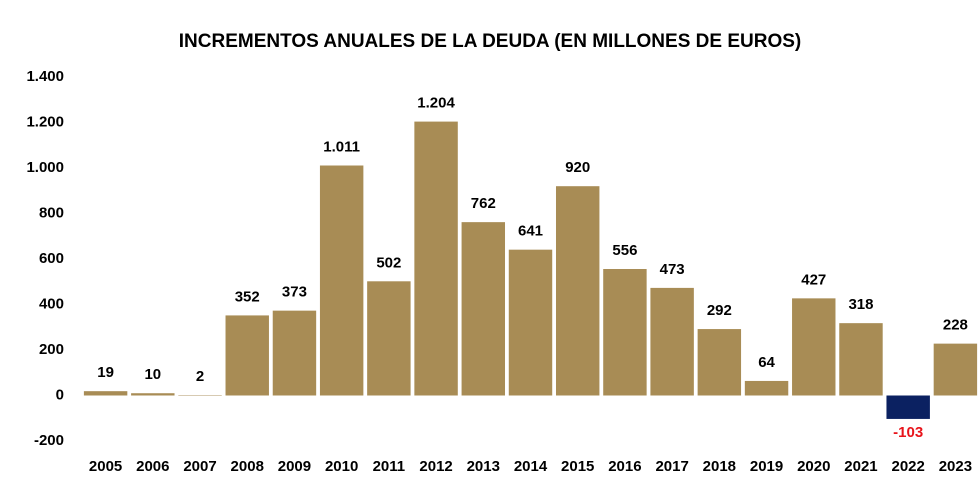 The image size is (979, 481). Describe the element at coordinates (483, 203) in the screenshot. I see `value-label: 762` at that location.